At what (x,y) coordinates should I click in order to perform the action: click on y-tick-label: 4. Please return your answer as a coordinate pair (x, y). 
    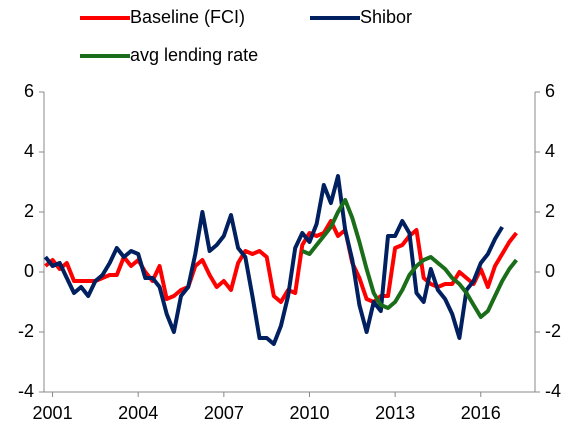
    Looking at the image, I should click on (29, 151).